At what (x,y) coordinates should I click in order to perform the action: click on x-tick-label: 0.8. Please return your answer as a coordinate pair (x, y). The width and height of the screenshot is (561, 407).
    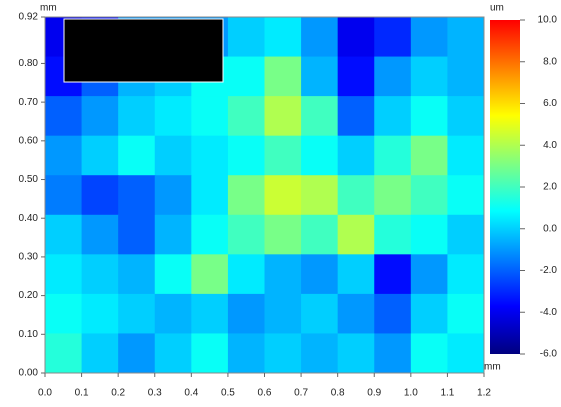
    Looking at the image, I should click on (338, 393).